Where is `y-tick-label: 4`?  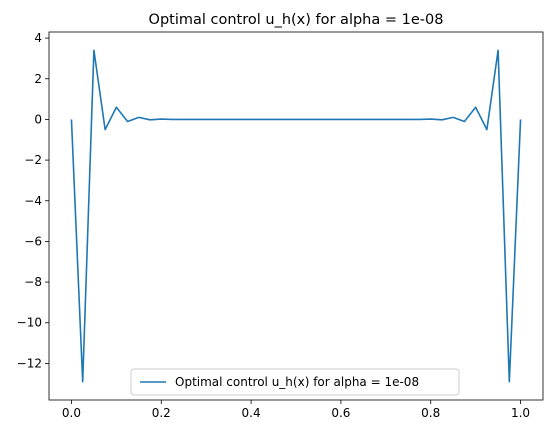 y-tick-label: 4 is located at coordinates (38, 38).